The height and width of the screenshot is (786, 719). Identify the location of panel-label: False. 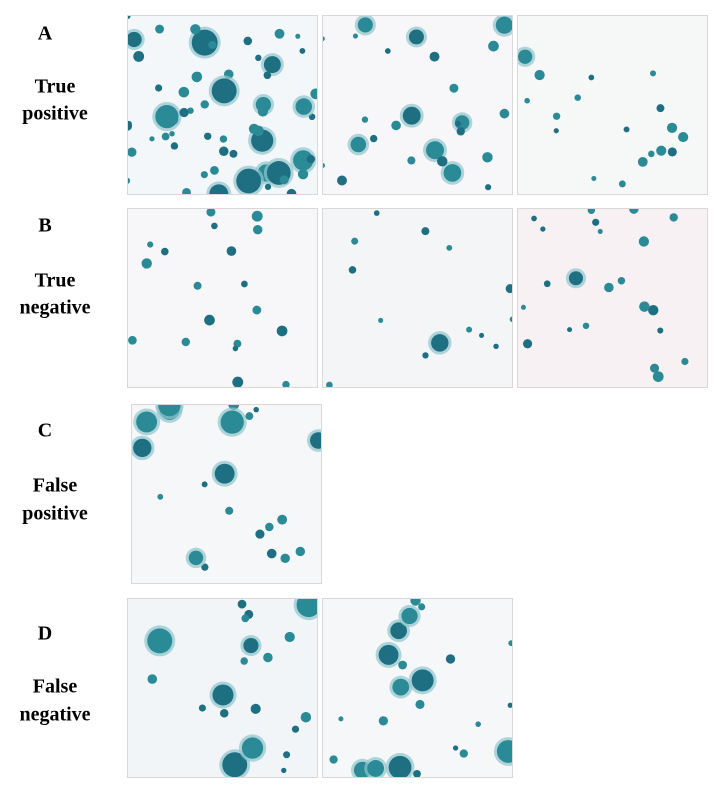
(55, 486).